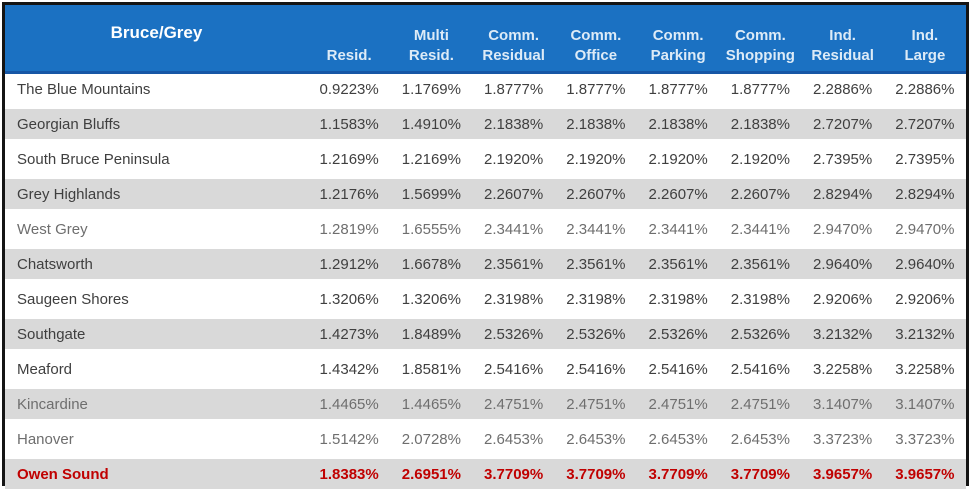  I want to click on municipality-name: The Blue Mountains, so click(156, 90).